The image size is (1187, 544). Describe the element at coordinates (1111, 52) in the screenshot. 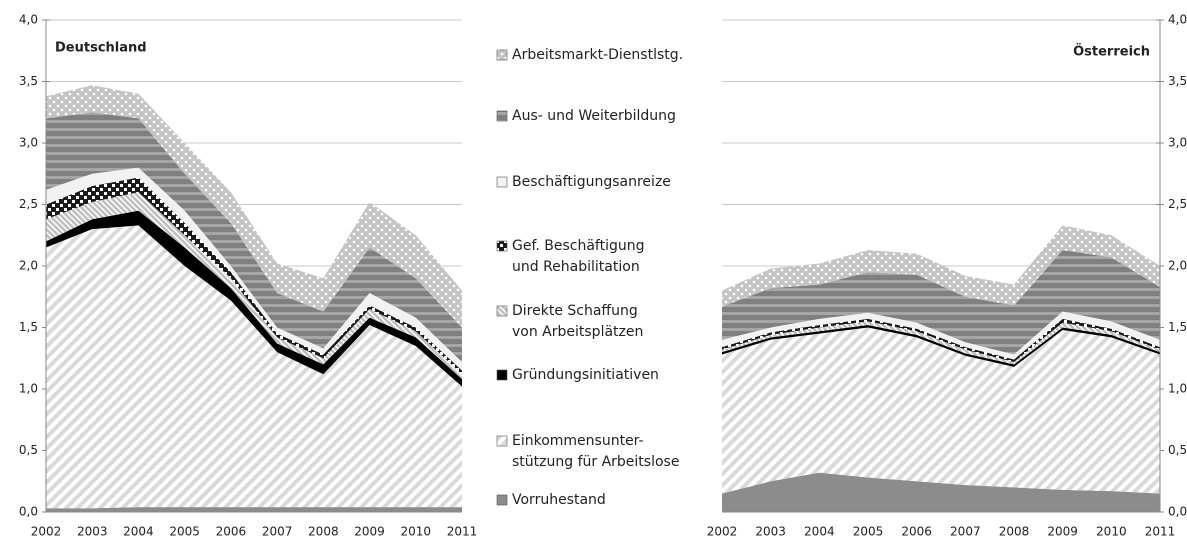

I see `chart-title: Österreich` at that location.